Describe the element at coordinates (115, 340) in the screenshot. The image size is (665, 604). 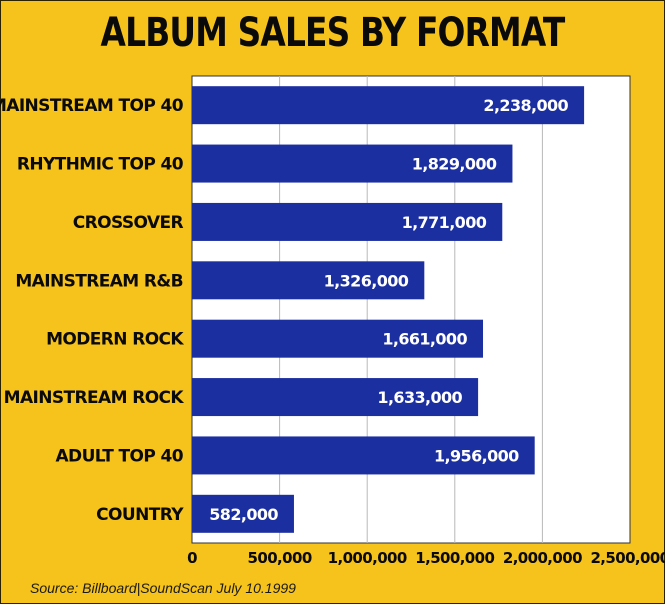
I see `category-label: MODERN ROCK` at that location.